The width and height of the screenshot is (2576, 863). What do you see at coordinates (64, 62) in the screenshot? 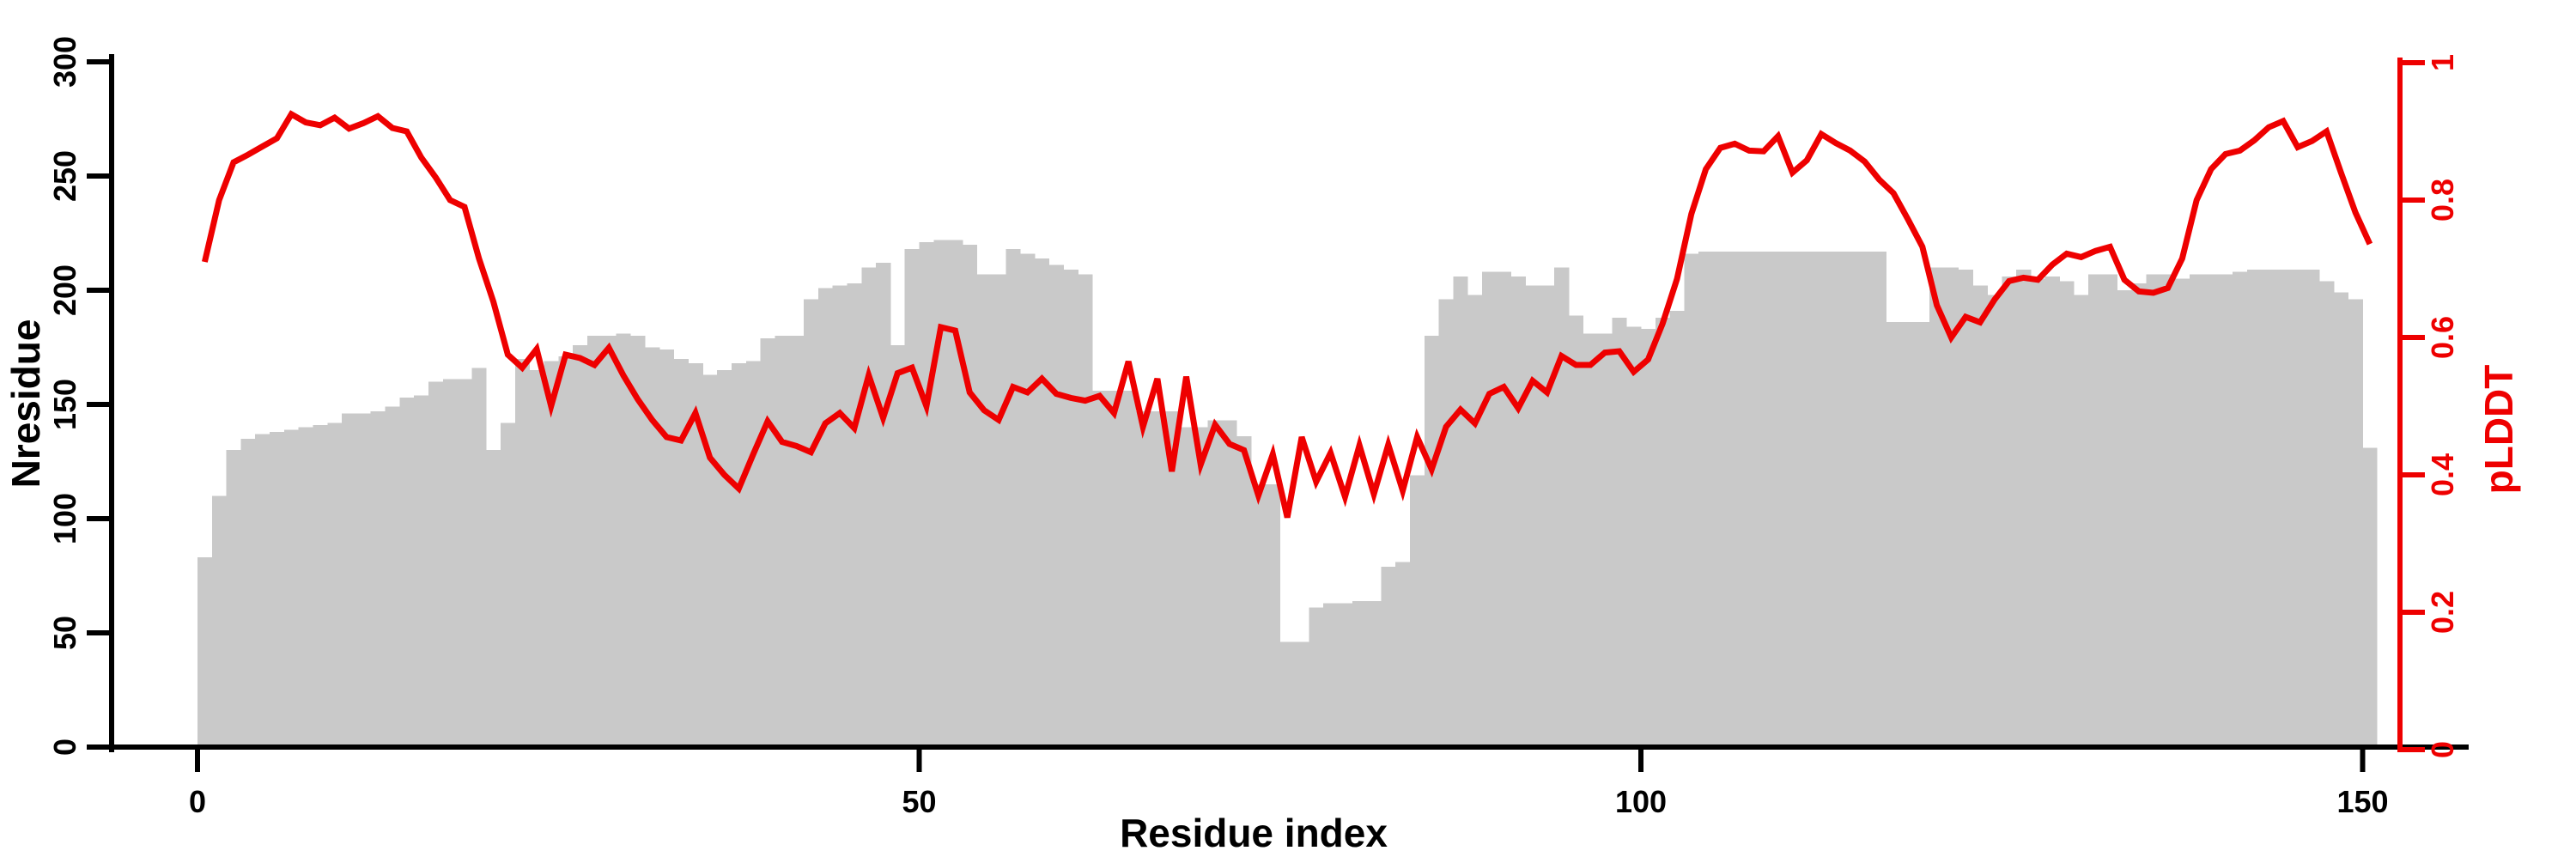
I see `y-left-tick-label: 300` at bounding box center [64, 62].